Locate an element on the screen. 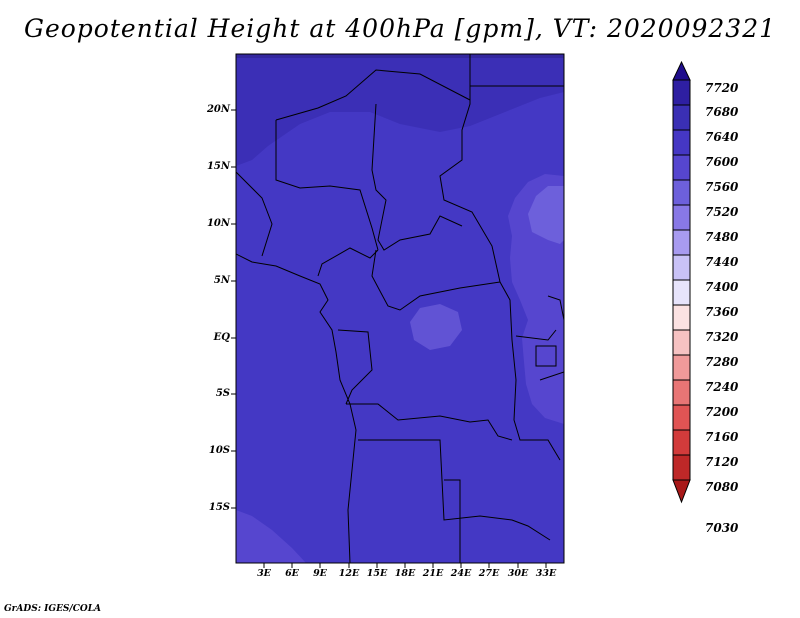  colorbar-max-arrow is located at coordinates (681, 70).